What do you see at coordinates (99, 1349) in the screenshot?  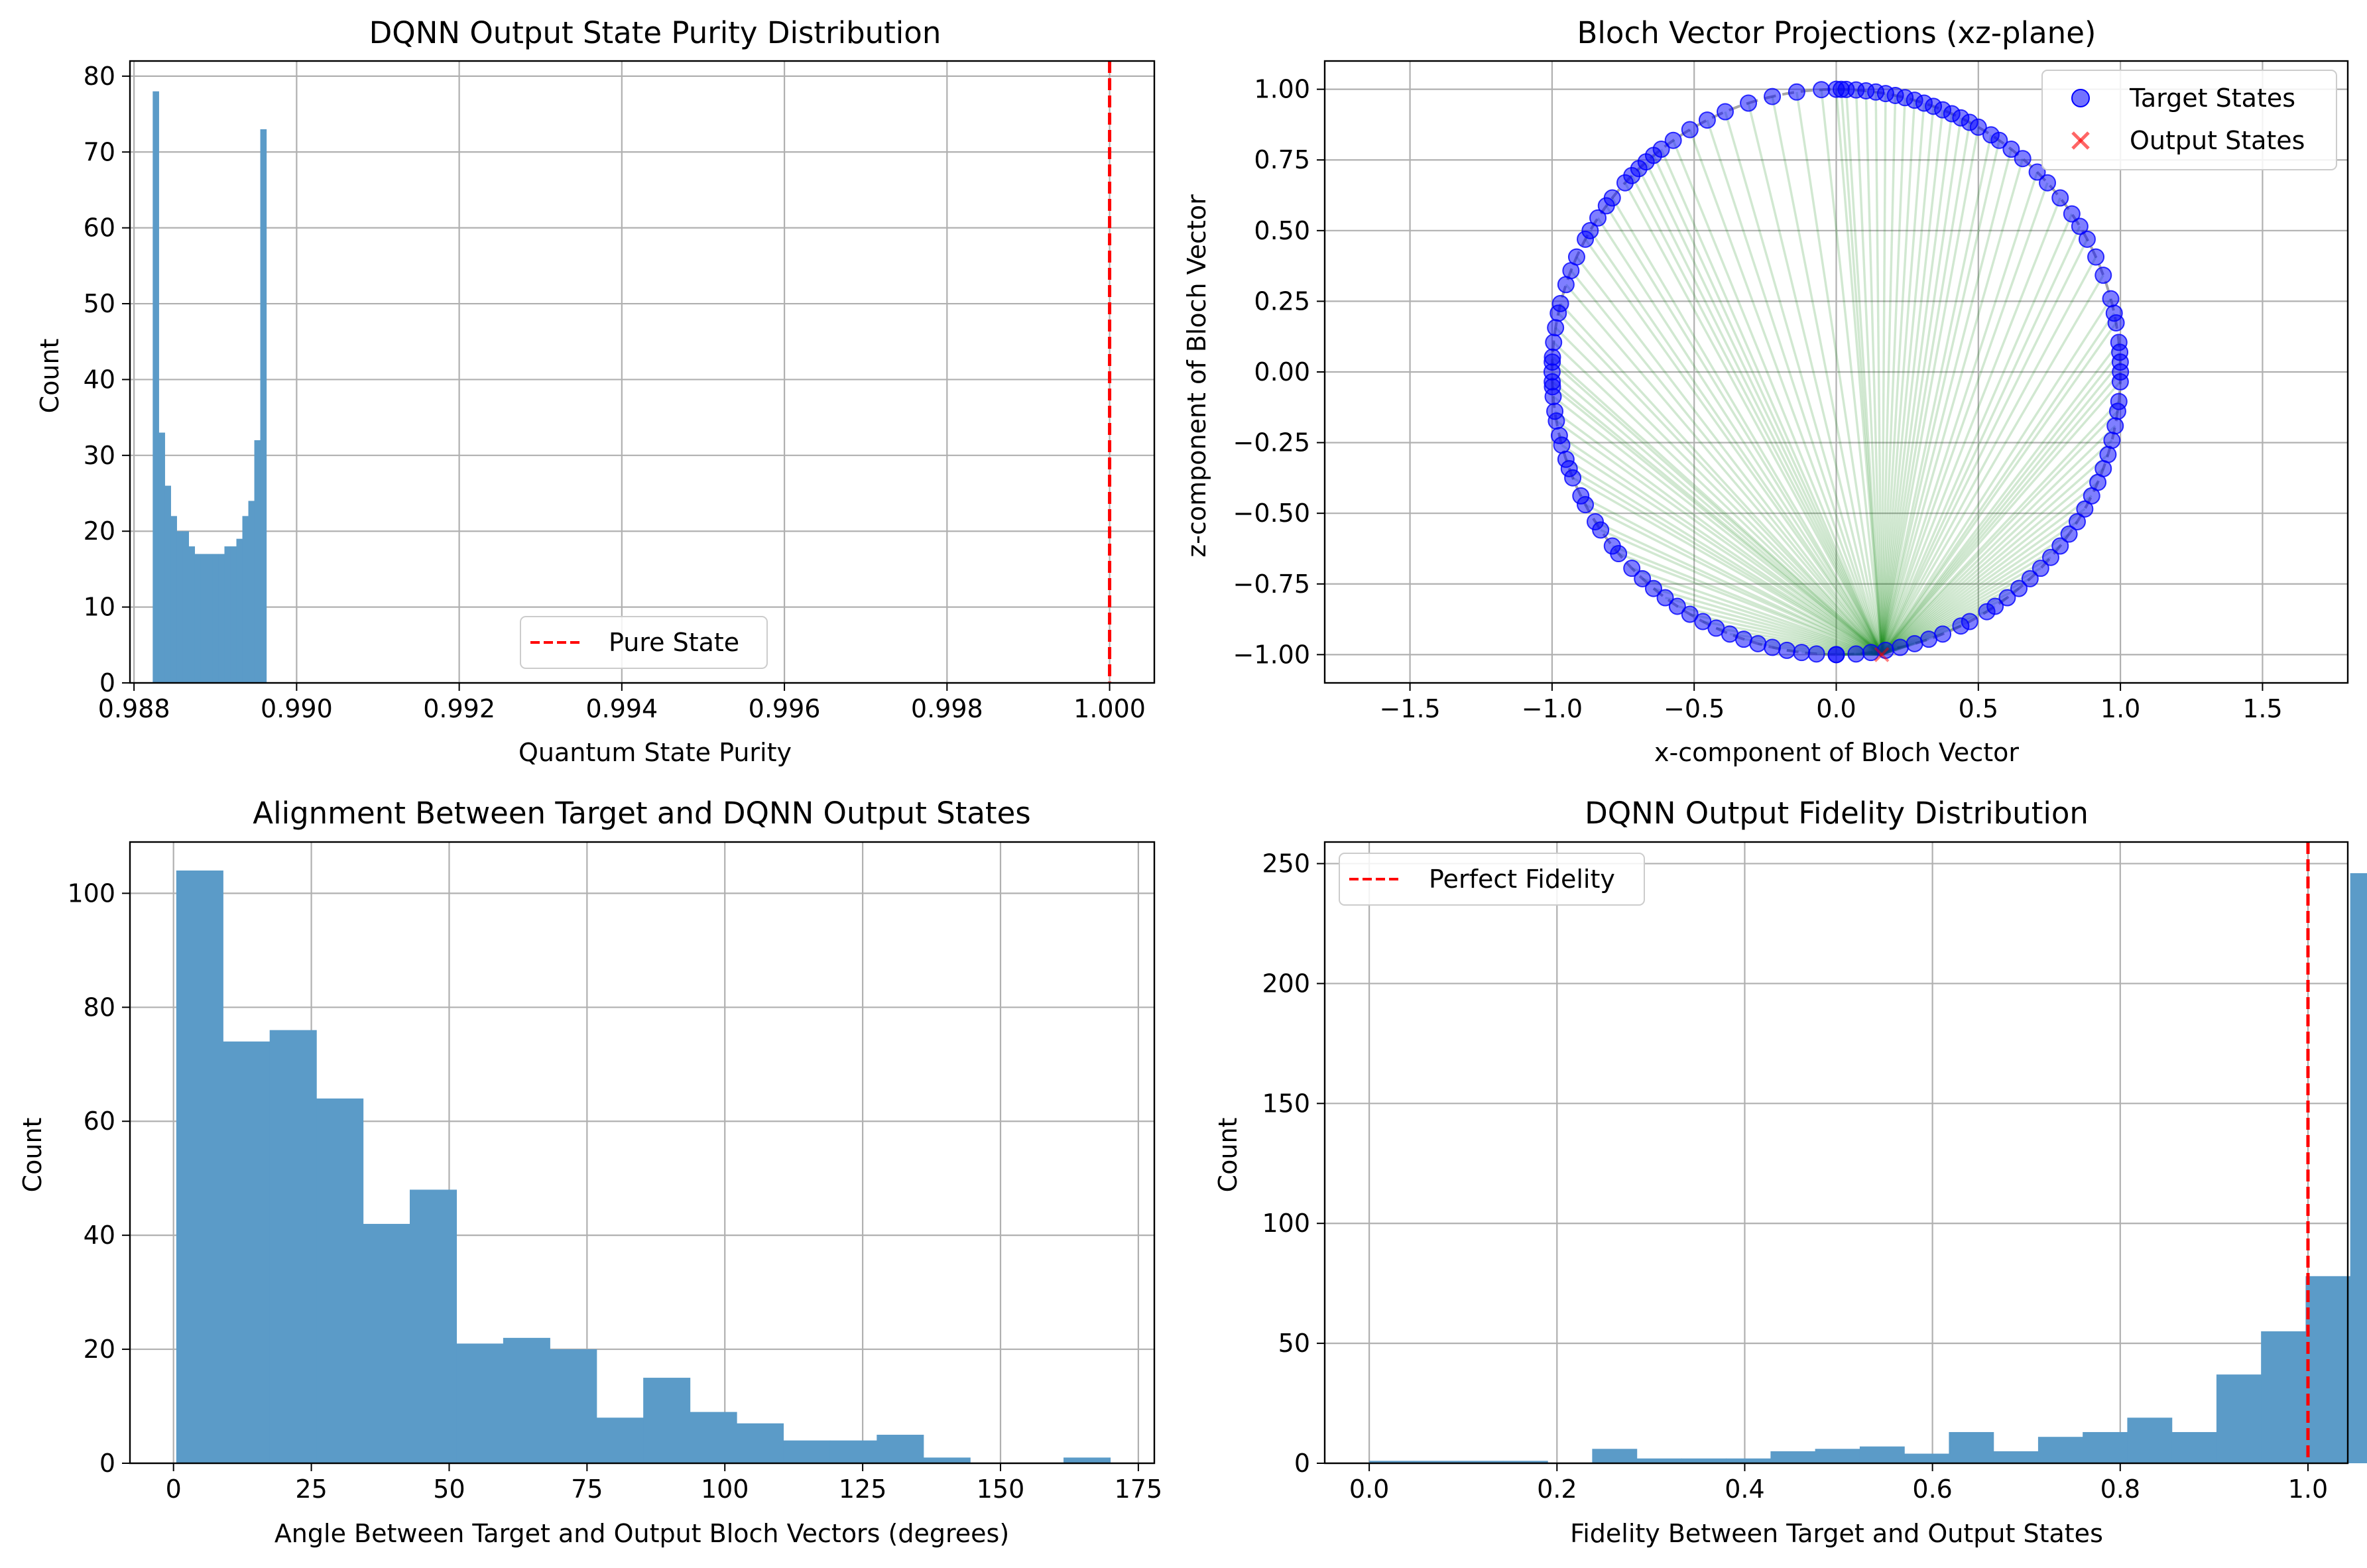 I see `y-tick-label: 20` at bounding box center [99, 1349].